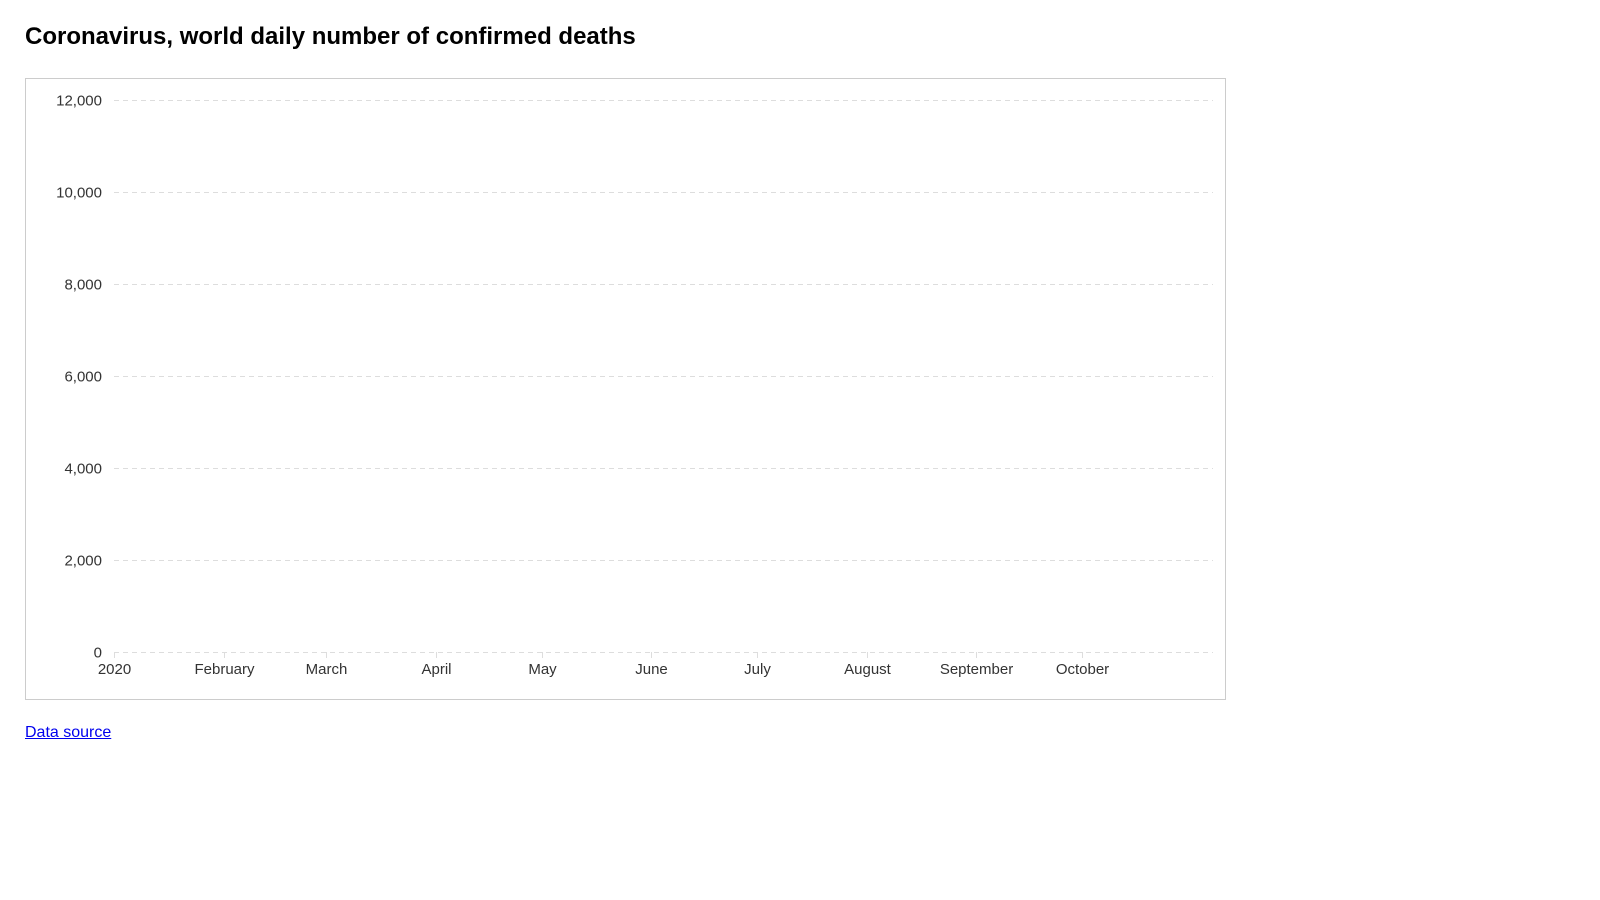  Describe the element at coordinates (68, 732) in the screenshot. I see `data-source-link: Data source` at that location.